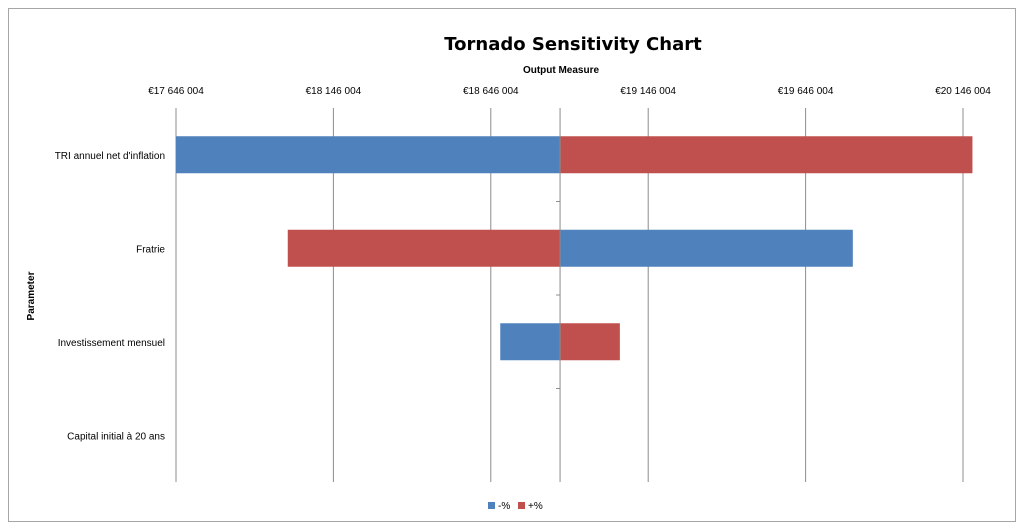  I want to click on x-tick-label: €20 146 004, so click(963, 91).